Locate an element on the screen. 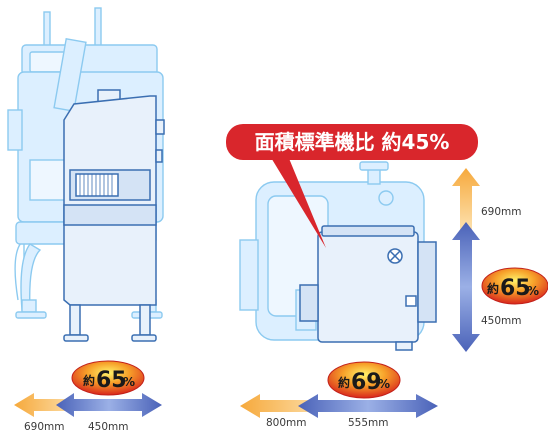 The height and width of the screenshot is (434, 548). compact-machine-side is located at coordinates (114, 215).